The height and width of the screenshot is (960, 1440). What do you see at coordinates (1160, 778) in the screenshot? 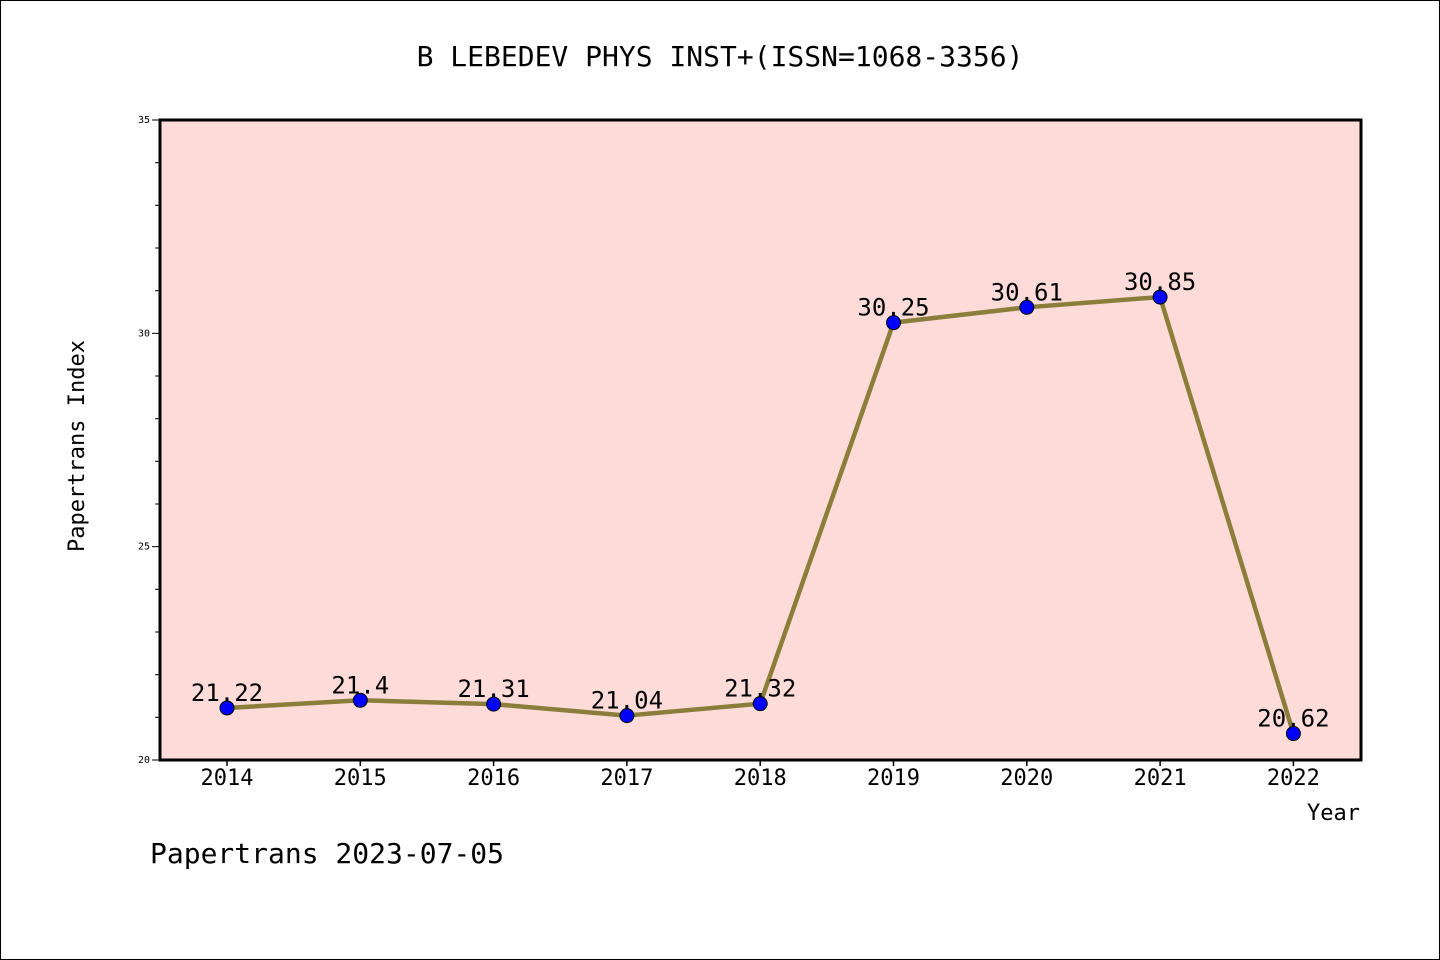
I see `x-tick-label: 2021` at bounding box center [1160, 778].